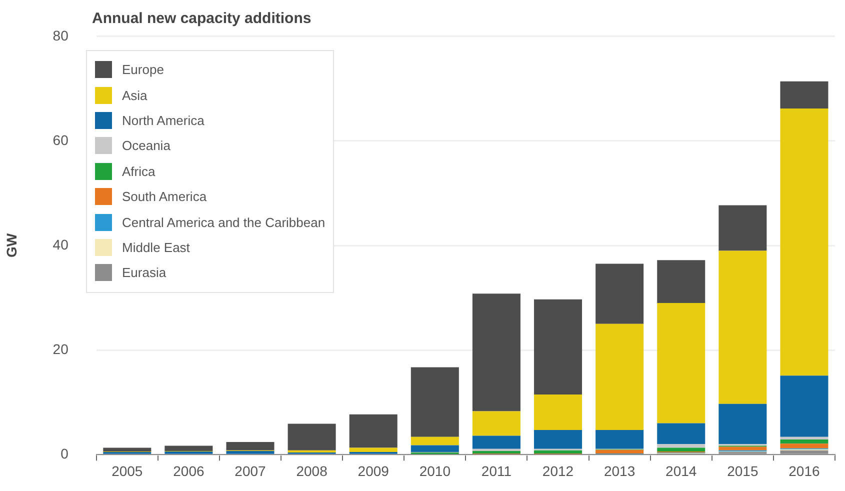 The width and height of the screenshot is (845, 491). I want to click on y-tick-label: 40, so click(60, 244).